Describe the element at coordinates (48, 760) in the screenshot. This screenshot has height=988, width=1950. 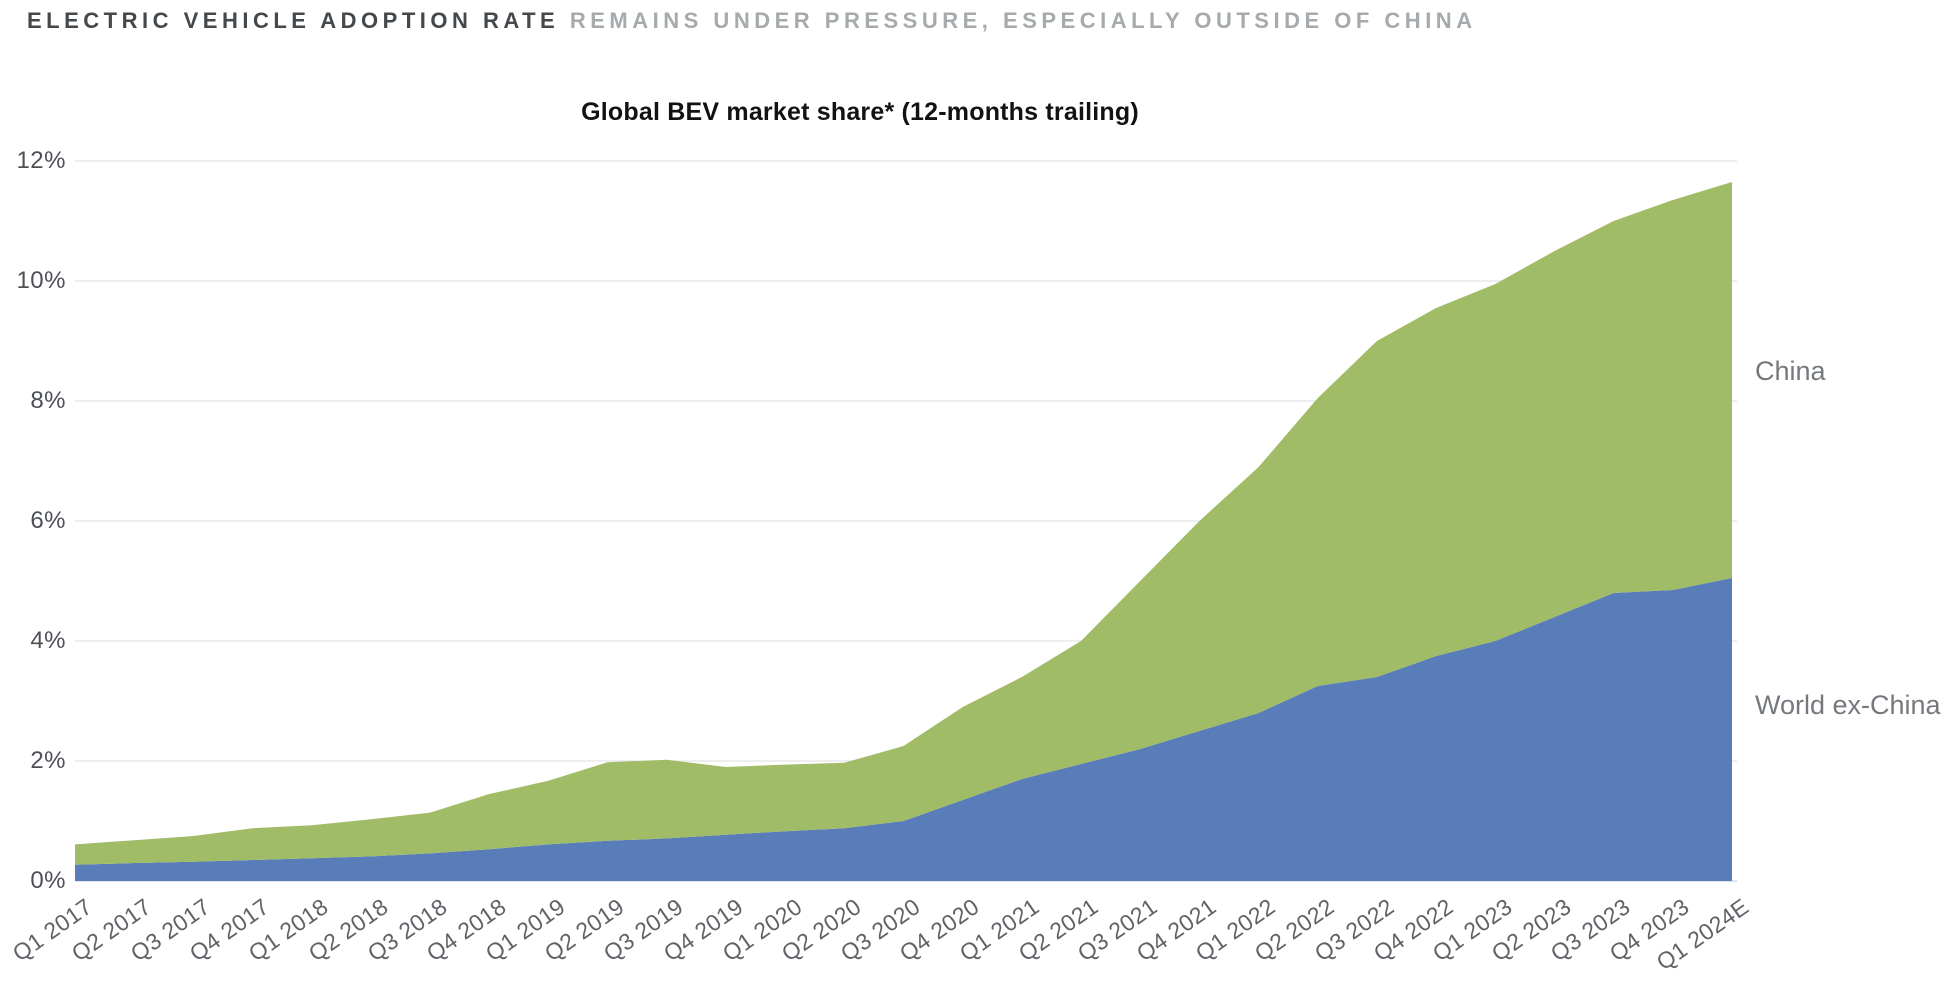
I see `y-axis-label-2: 2%` at that location.